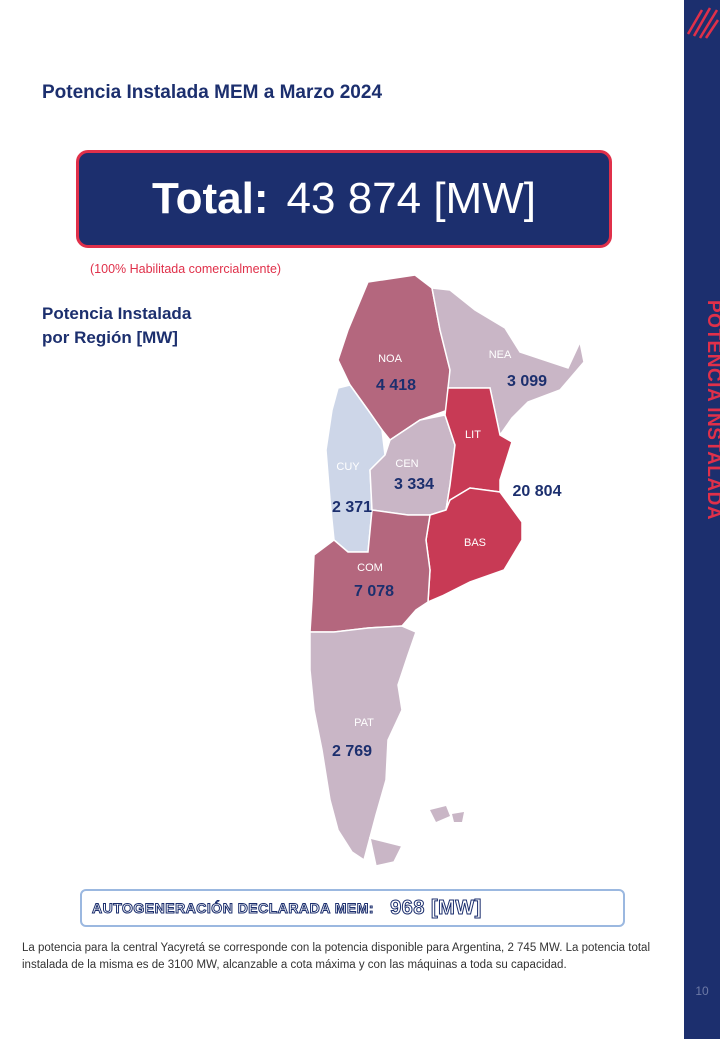 The width and height of the screenshot is (720, 1039). Describe the element at coordinates (348, 467) in the screenshot. I see `region-code-cuy: CUY` at that location.